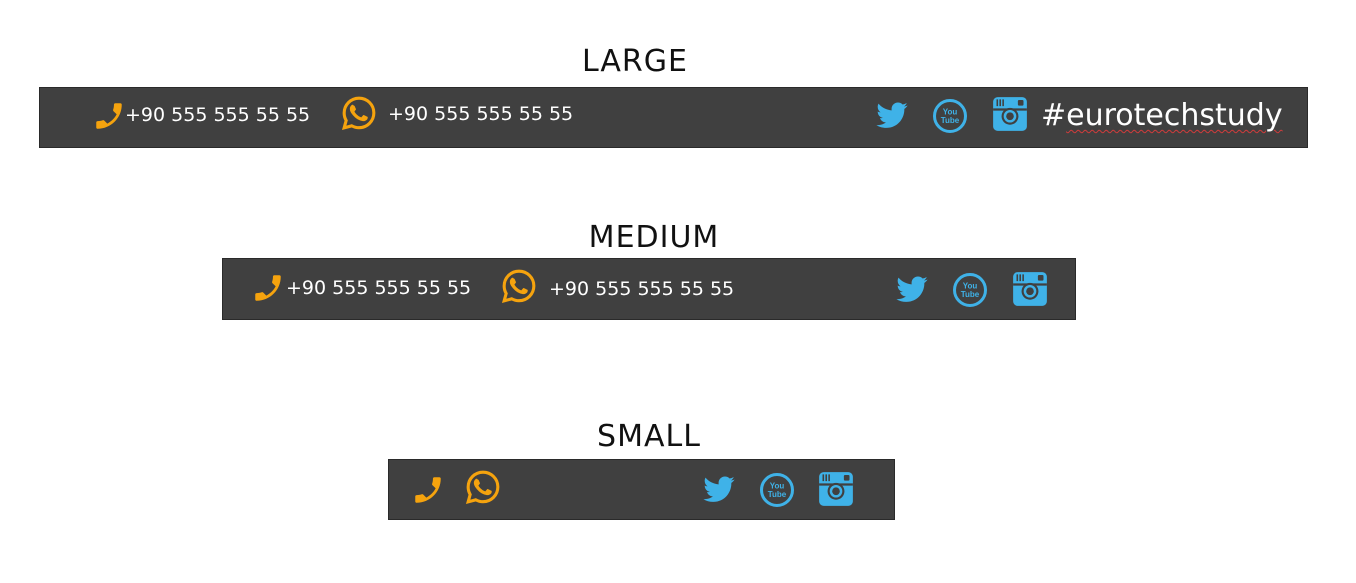 The image size is (1356, 583). Describe the element at coordinates (1054, 115) in the screenshot. I see `hashtag-prefix: #` at that location.